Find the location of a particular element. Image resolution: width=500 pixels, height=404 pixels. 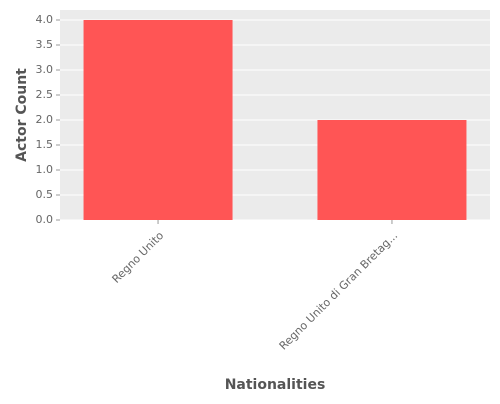

x-axis-title: Nationalities is located at coordinates (275, 385).